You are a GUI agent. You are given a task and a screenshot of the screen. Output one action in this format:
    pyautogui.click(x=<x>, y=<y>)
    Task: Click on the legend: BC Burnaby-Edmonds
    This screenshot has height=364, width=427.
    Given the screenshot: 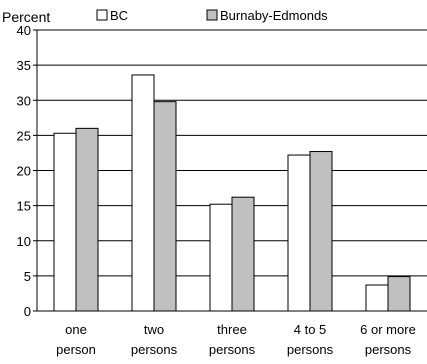 What is the action you would take?
    pyautogui.click(x=212, y=15)
    